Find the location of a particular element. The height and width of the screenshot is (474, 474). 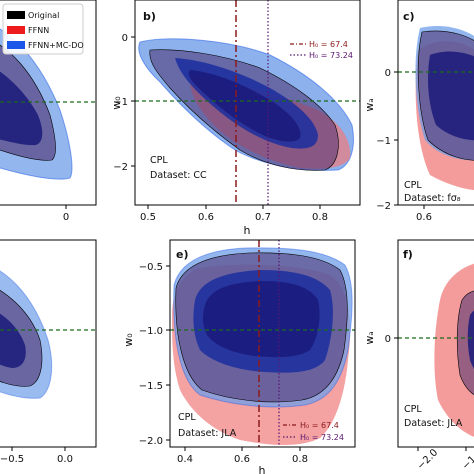

panel-b-annotation-model: CPL is located at coordinates (159, 160).